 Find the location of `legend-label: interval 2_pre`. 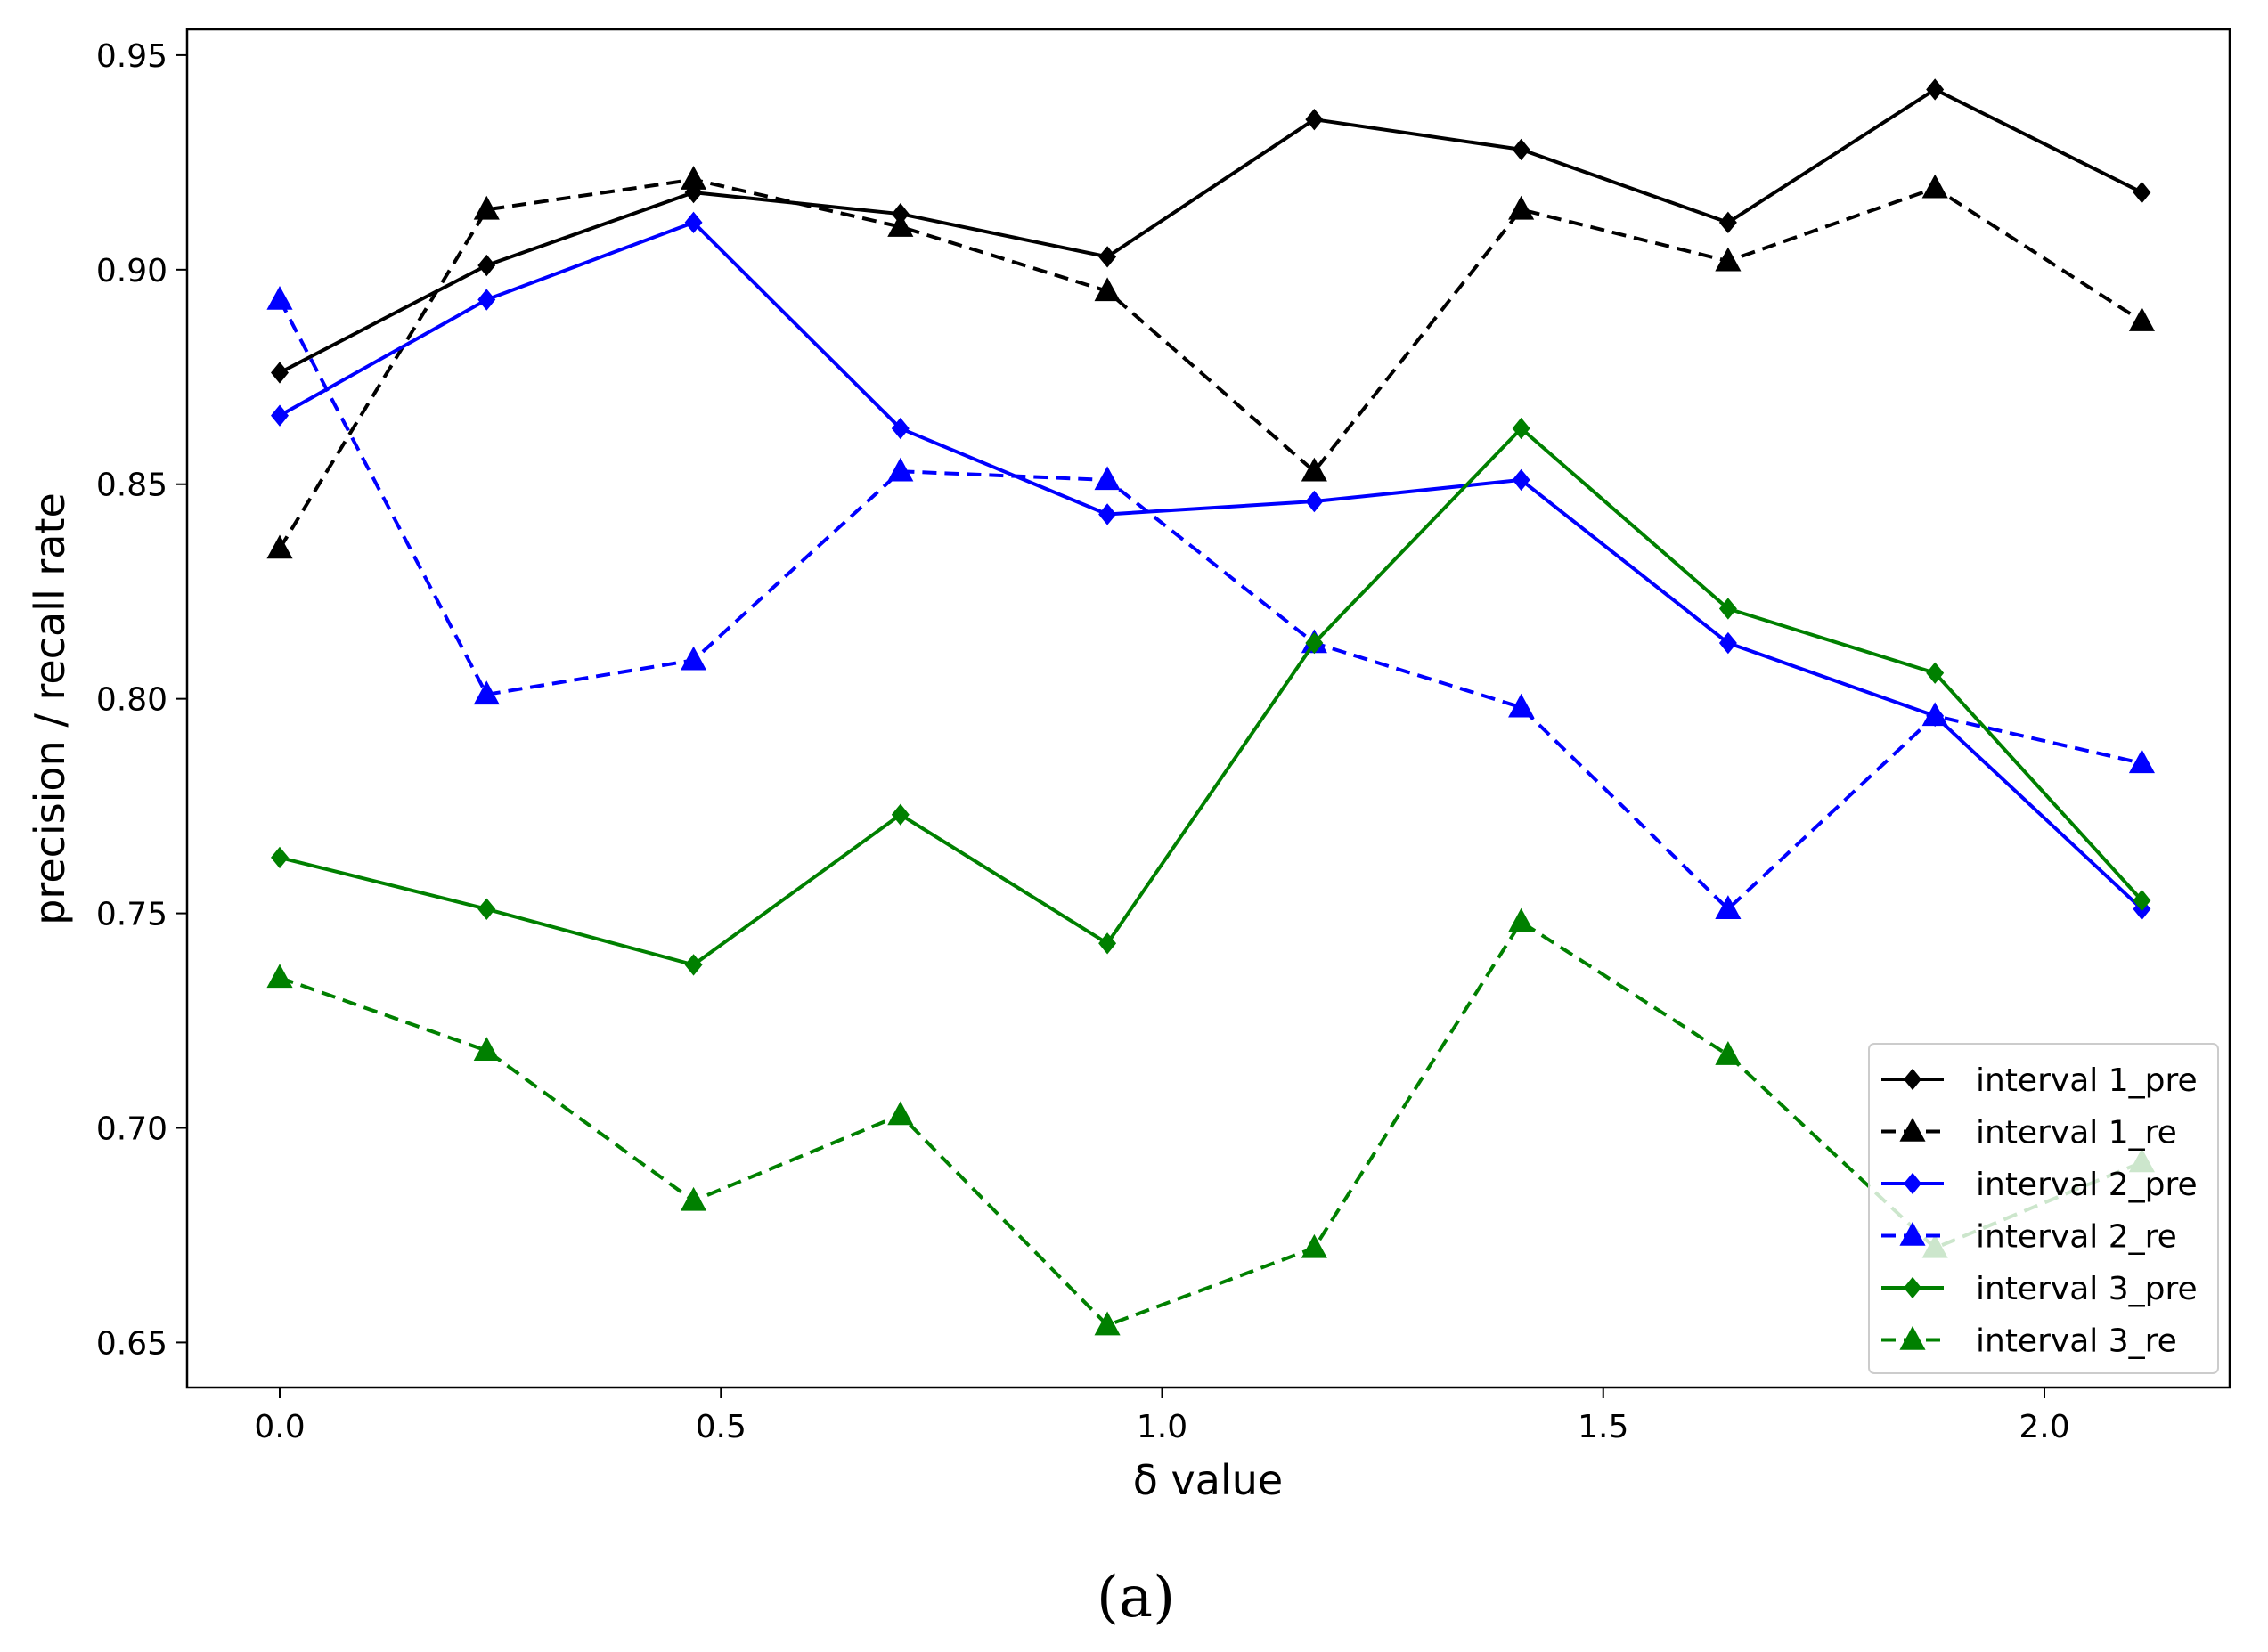

legend-label: interval 2_pre is located at coordinates (2087, 1185).